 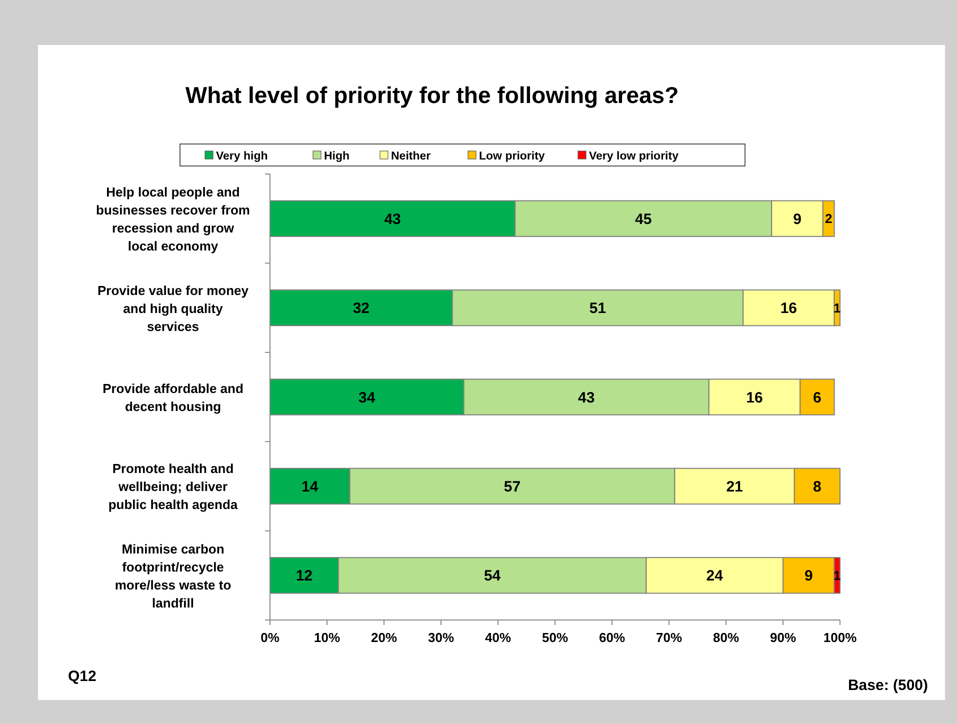 I want to click on data-label: 14, so click(x=310, y=487).